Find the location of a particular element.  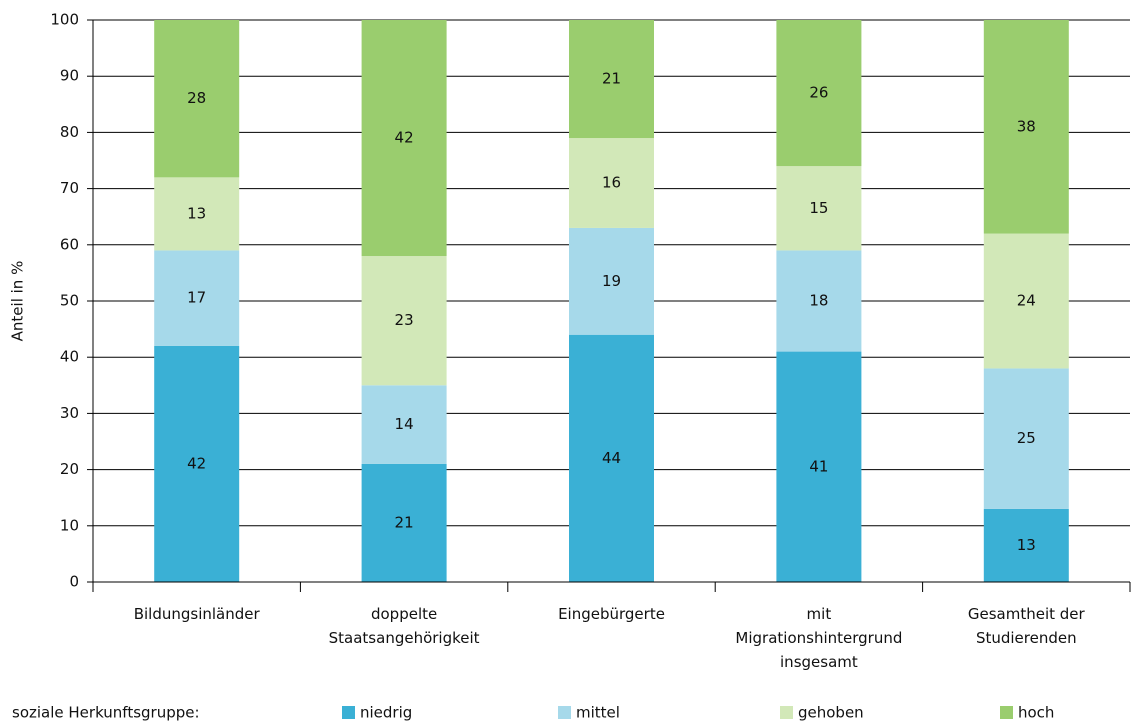

x-tick-label: Bildungsinländer is located at coordinates (196, 614).